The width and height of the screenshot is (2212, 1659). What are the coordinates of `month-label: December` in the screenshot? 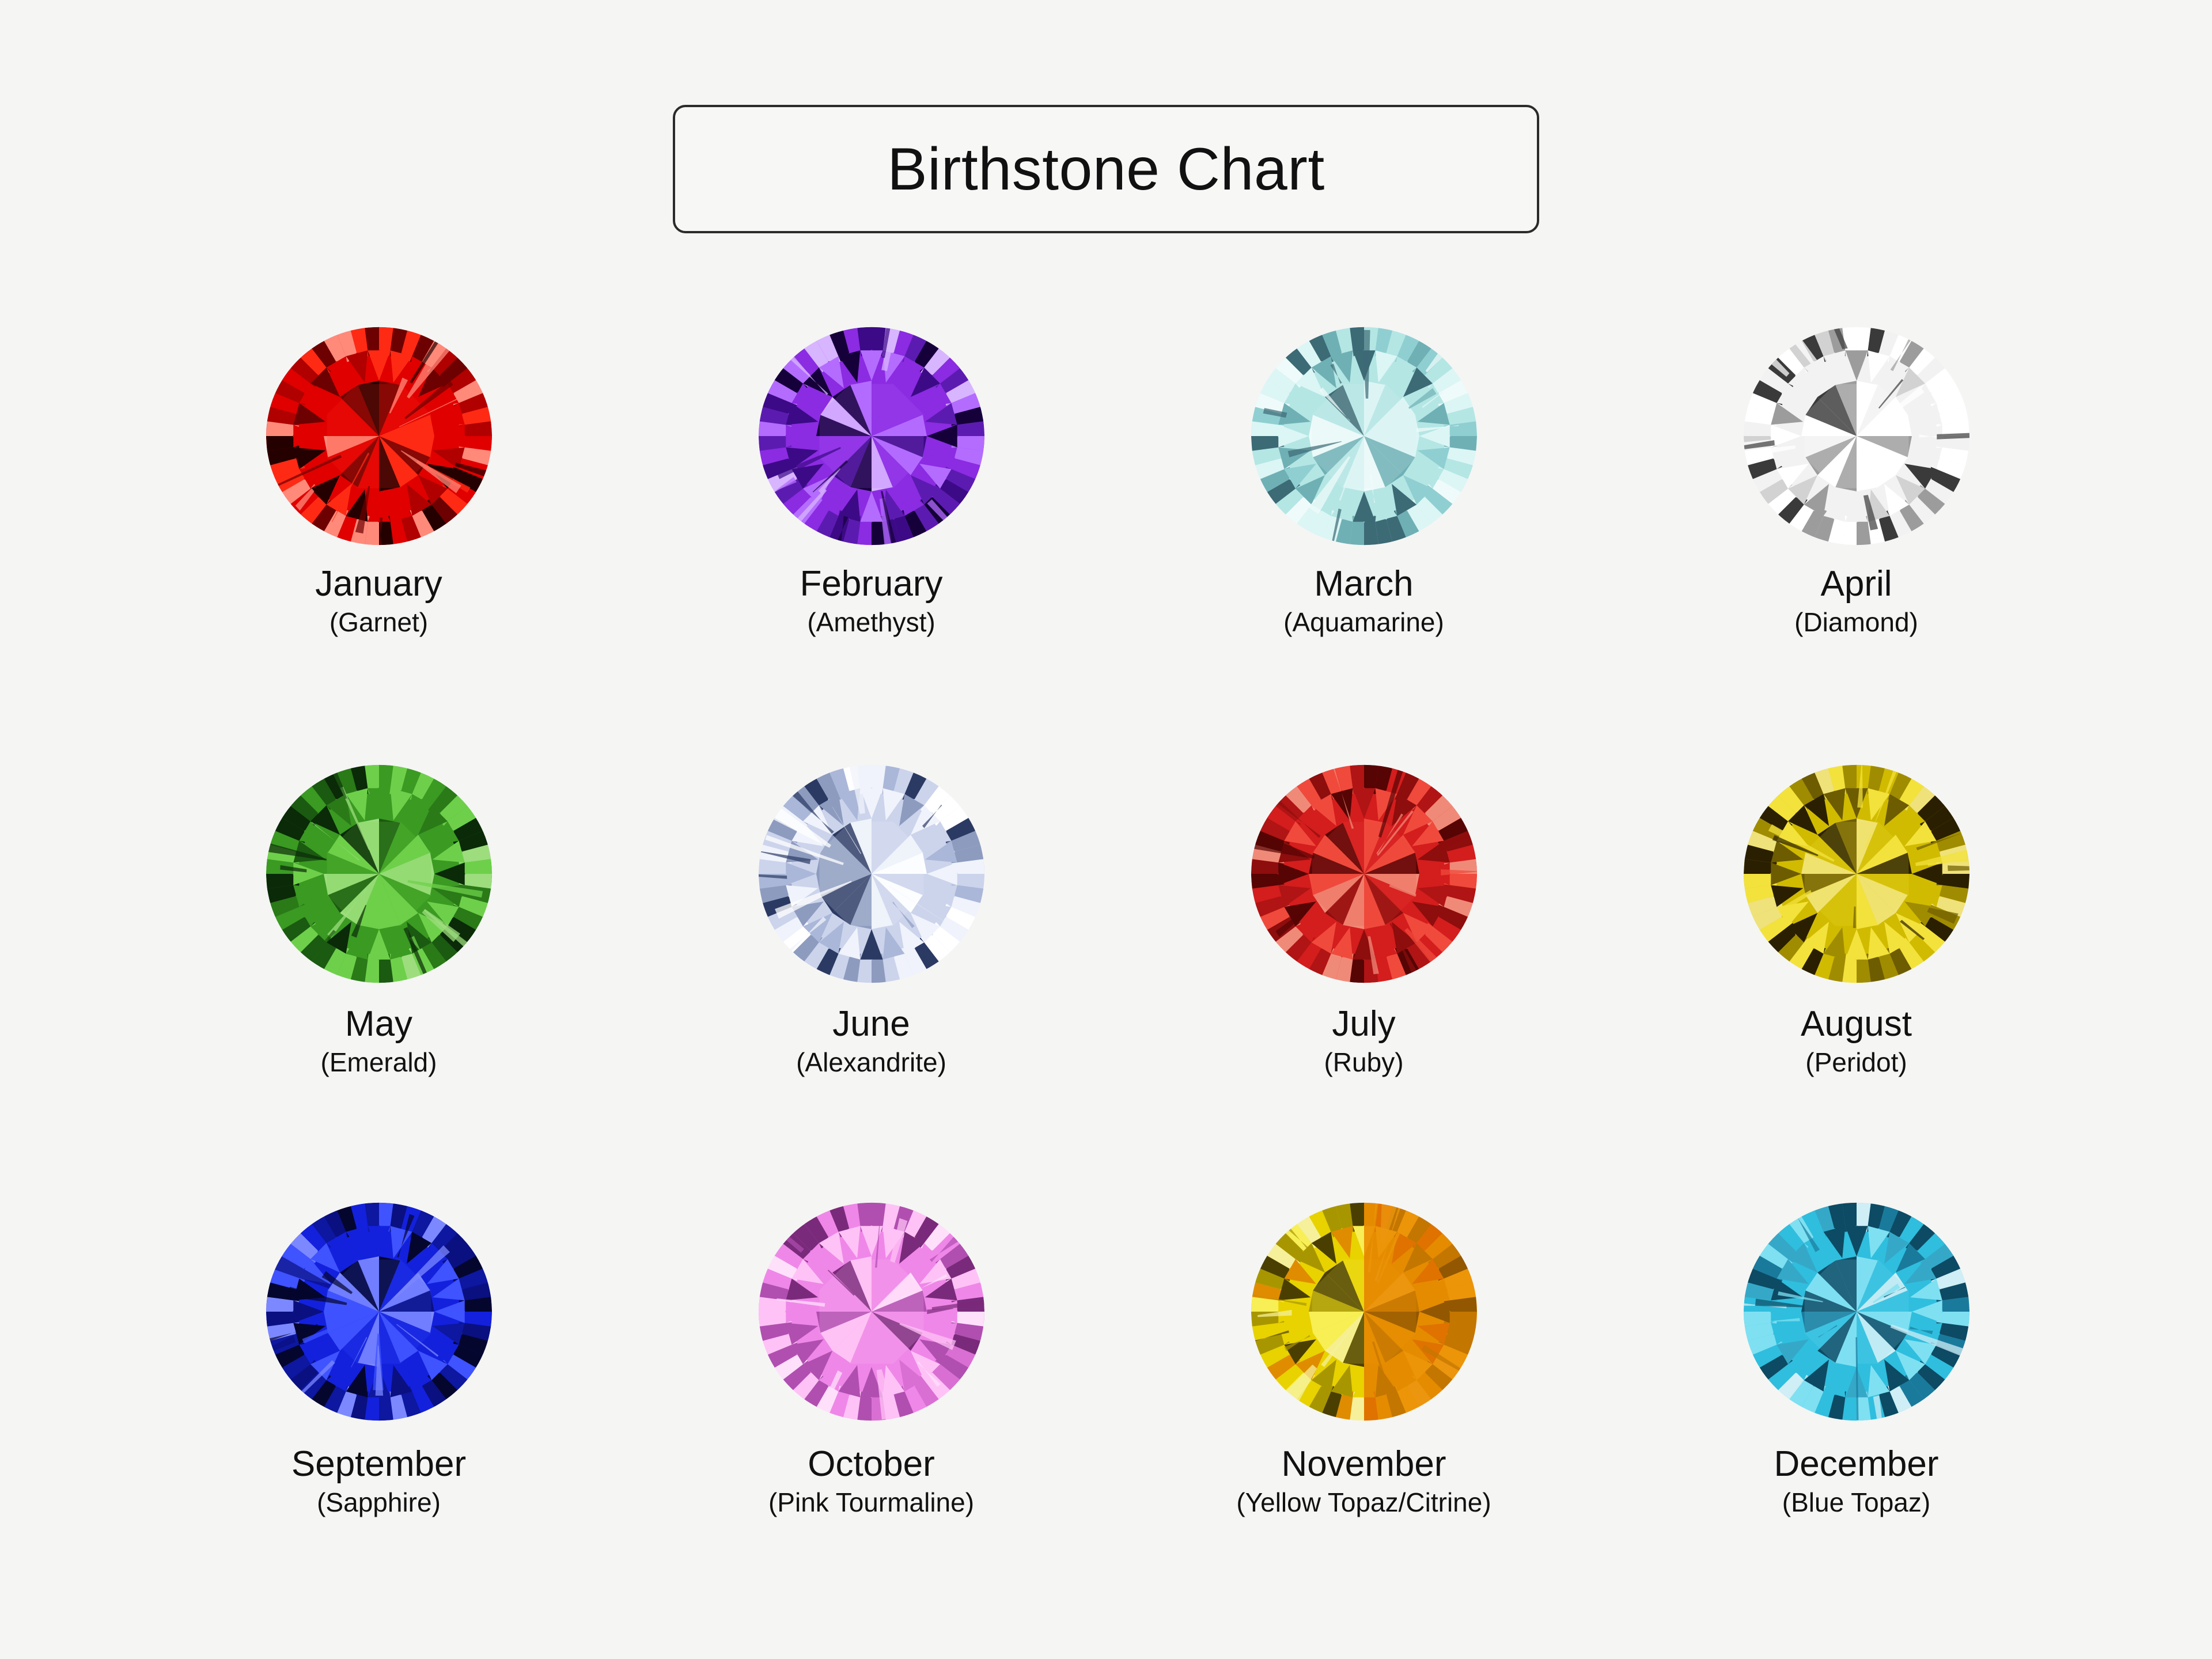 It's located at (1856, 1464).